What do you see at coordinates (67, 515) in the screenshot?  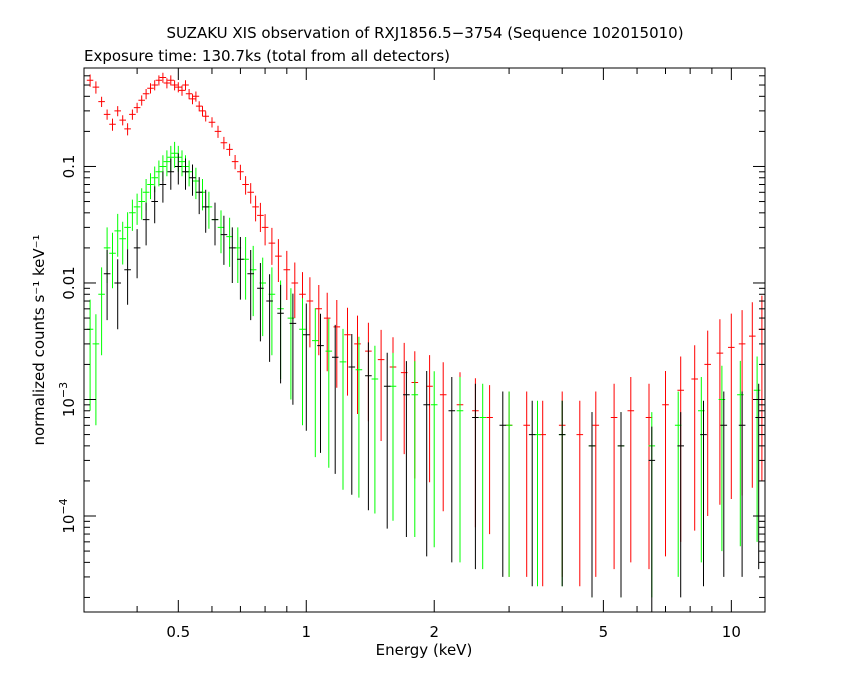 I see `y-tick-label: 10−4` at bounding box center [67, 515].